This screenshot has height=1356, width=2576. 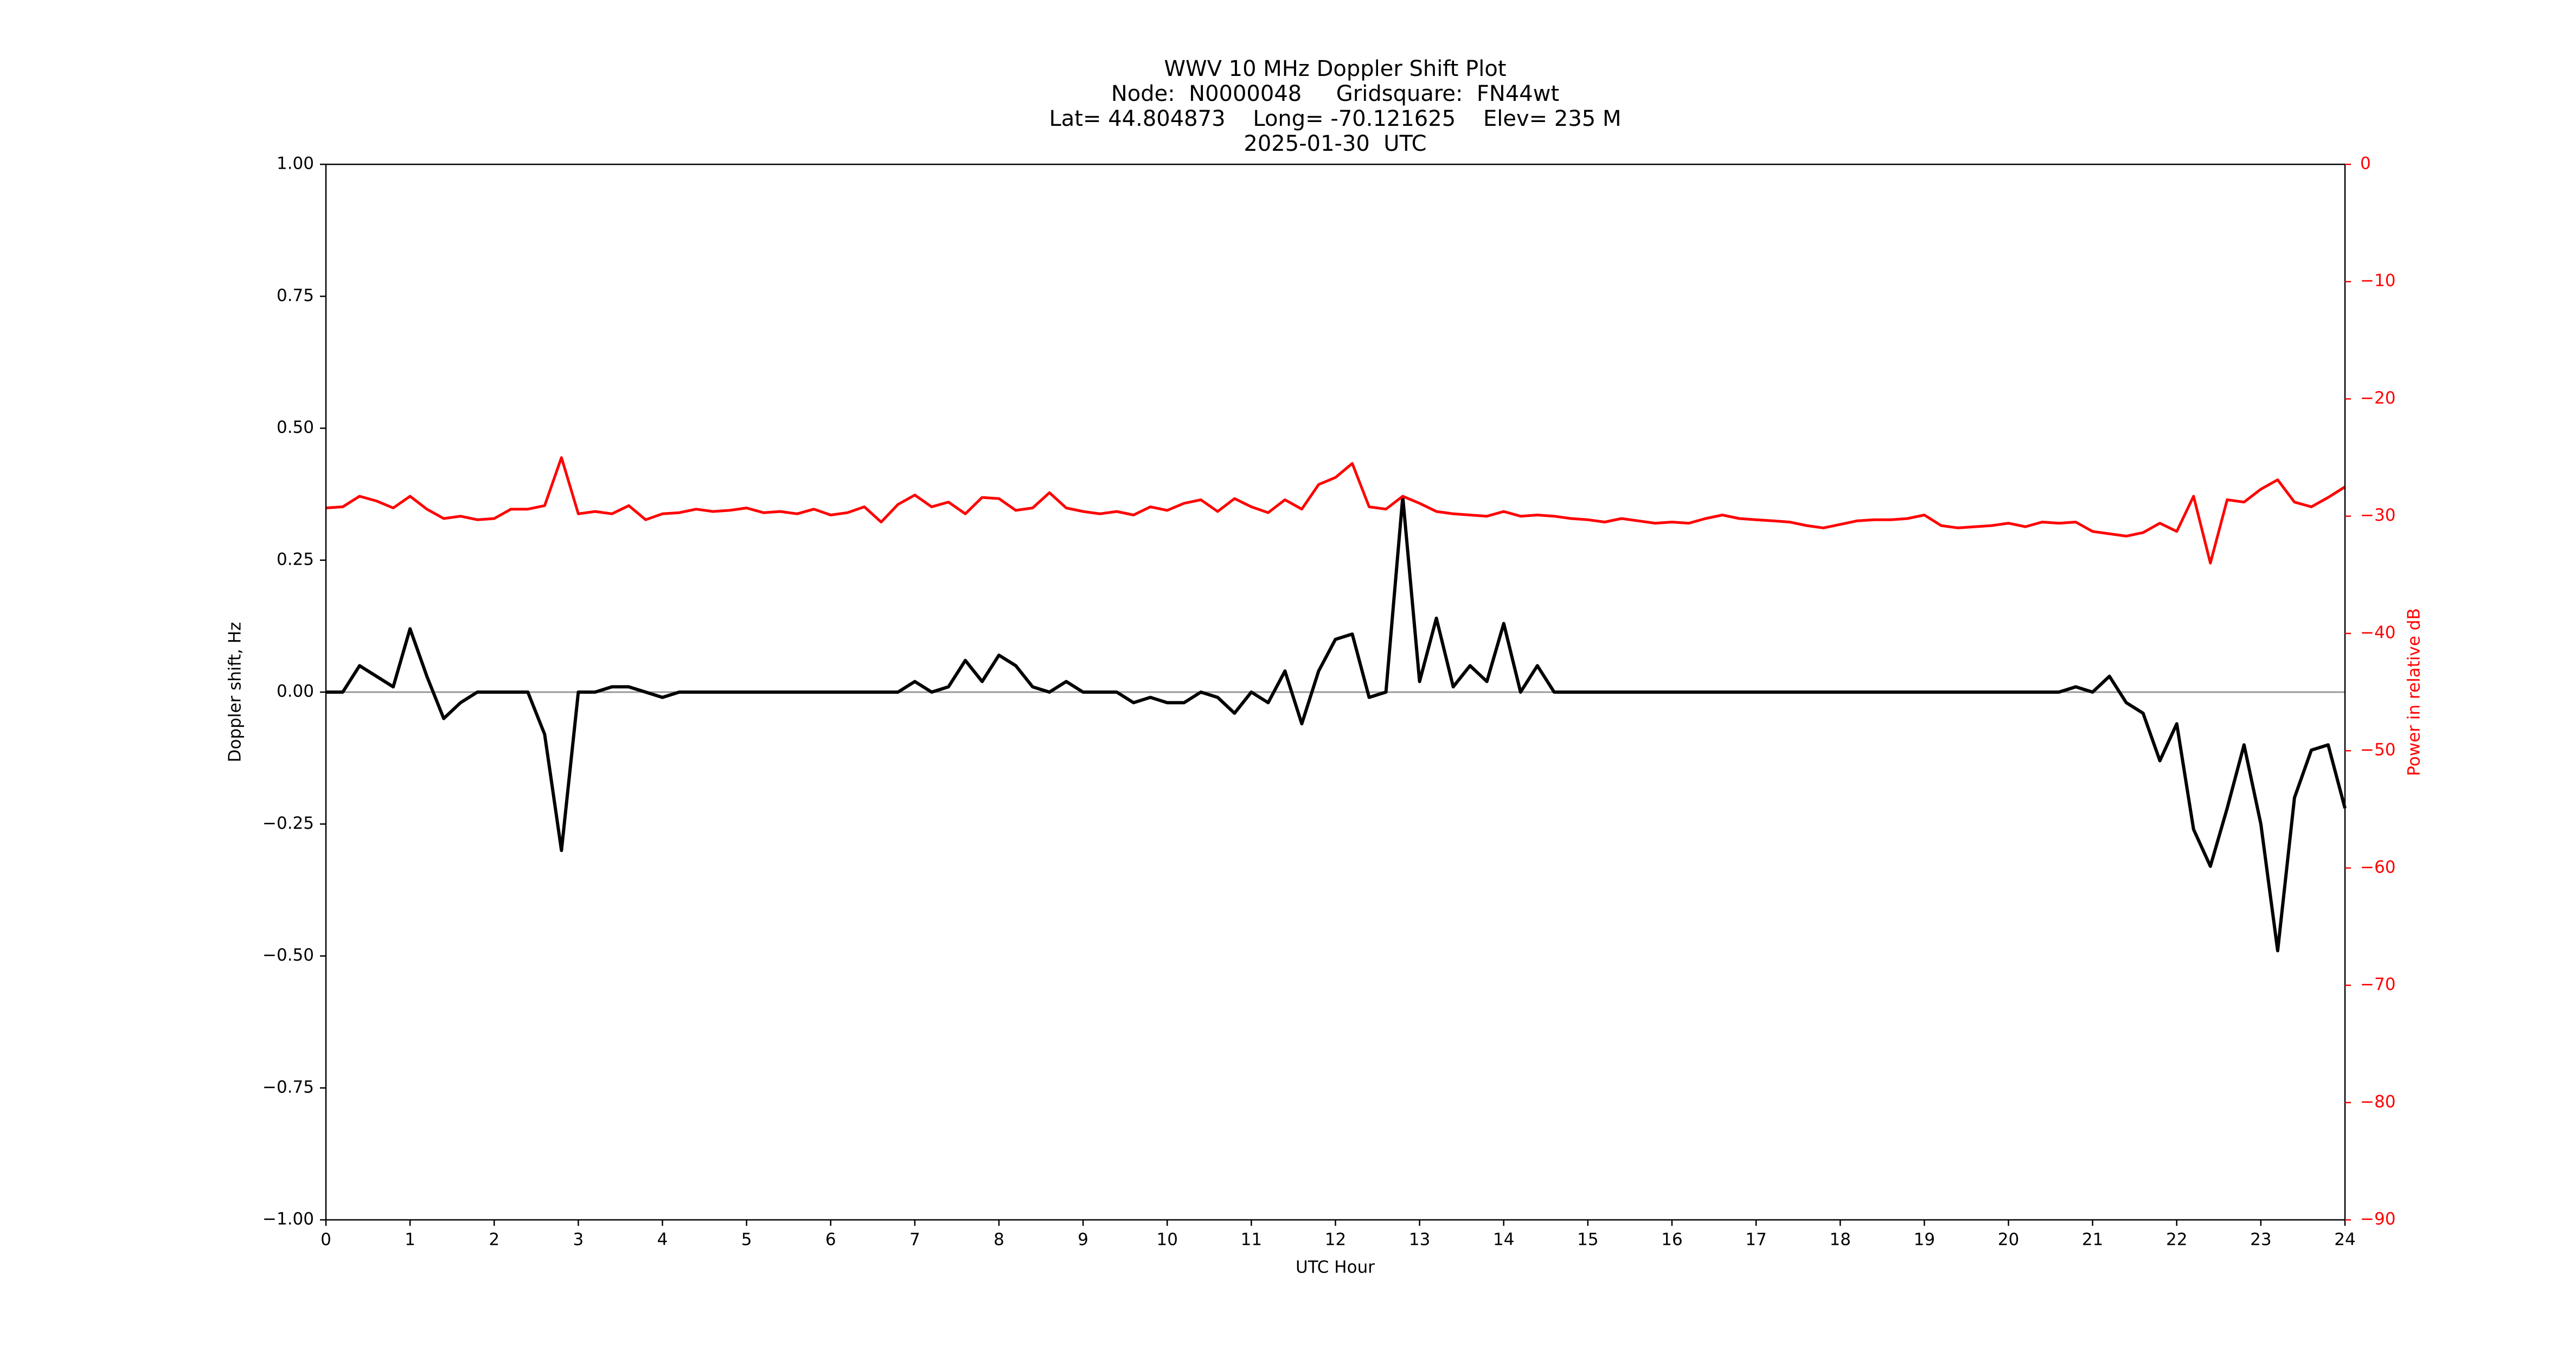 I want to click on x-tick-label: 21, so click(x=2092, y=1240).